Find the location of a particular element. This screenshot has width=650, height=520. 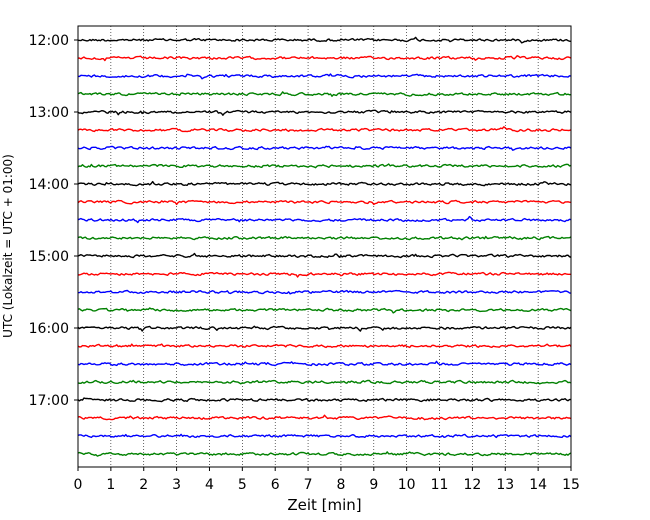

trace-15:15 is located at coordinates (324, 274).